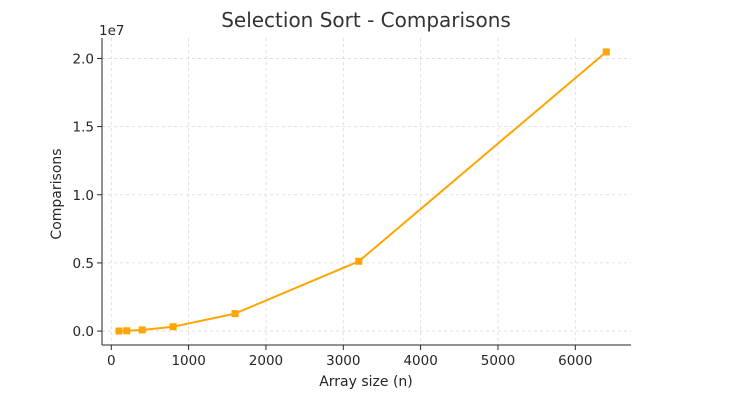 This screenshot has width=735, height=400. Describe the element at coordinates (83, 196) in the screenshot. I see `y-tick-label: 1.0` at that location.